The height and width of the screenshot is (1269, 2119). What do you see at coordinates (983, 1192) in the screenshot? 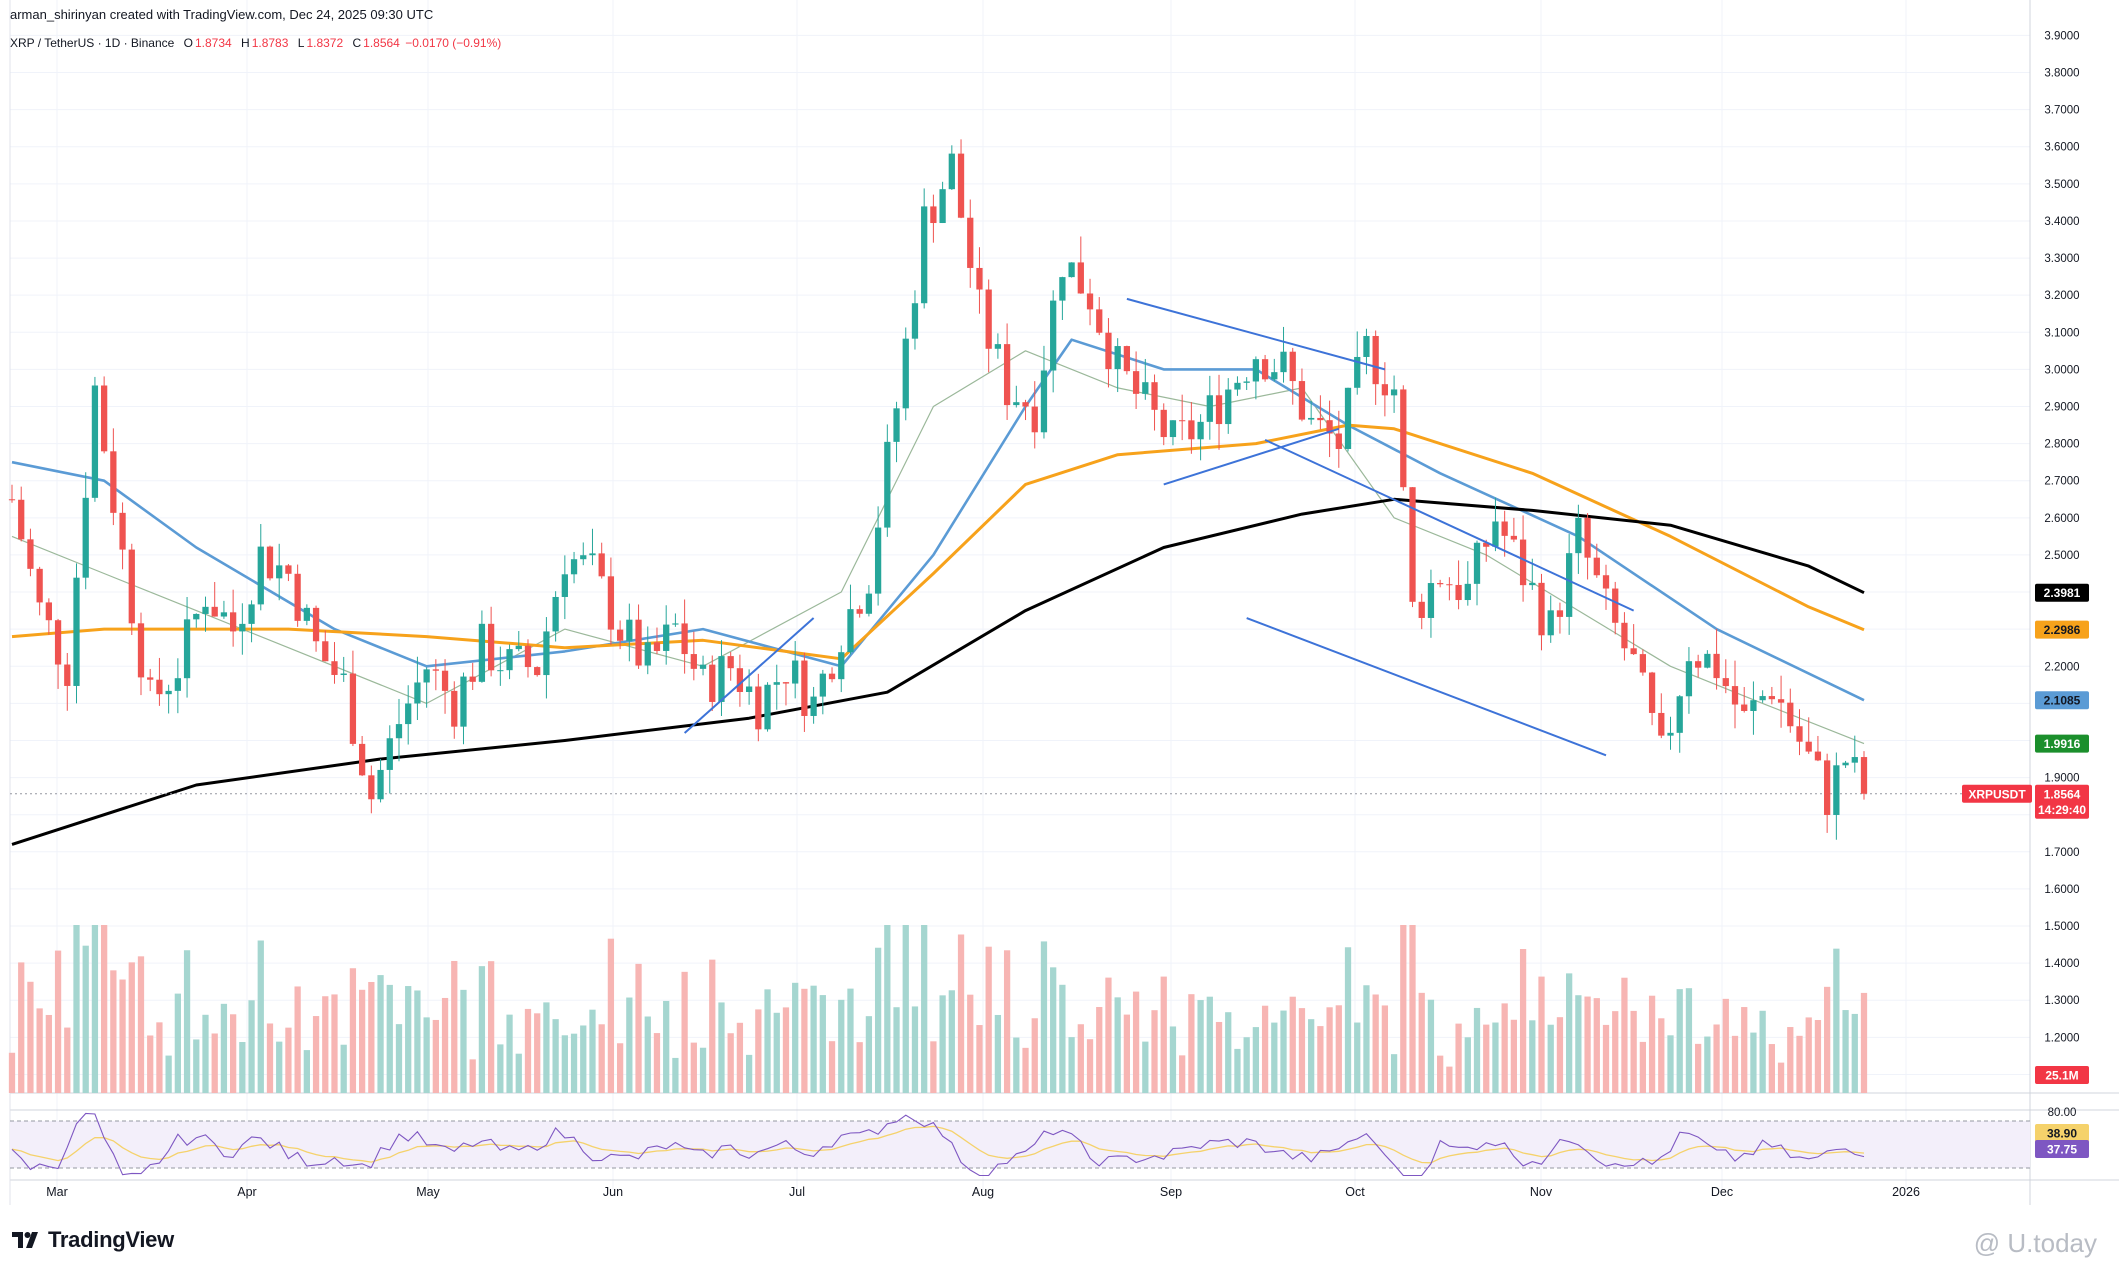
I see `time-axis: Mar Apr May Jun Jul Aug Sep Oct Nov Dec 2026` at bounding box center [983, 1192].